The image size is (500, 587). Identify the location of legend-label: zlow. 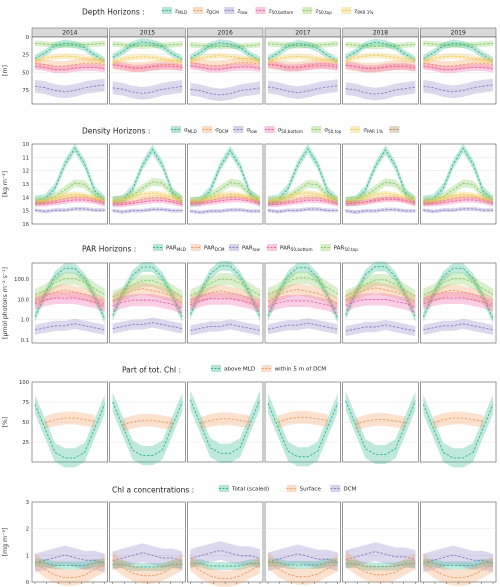
(242, 12).